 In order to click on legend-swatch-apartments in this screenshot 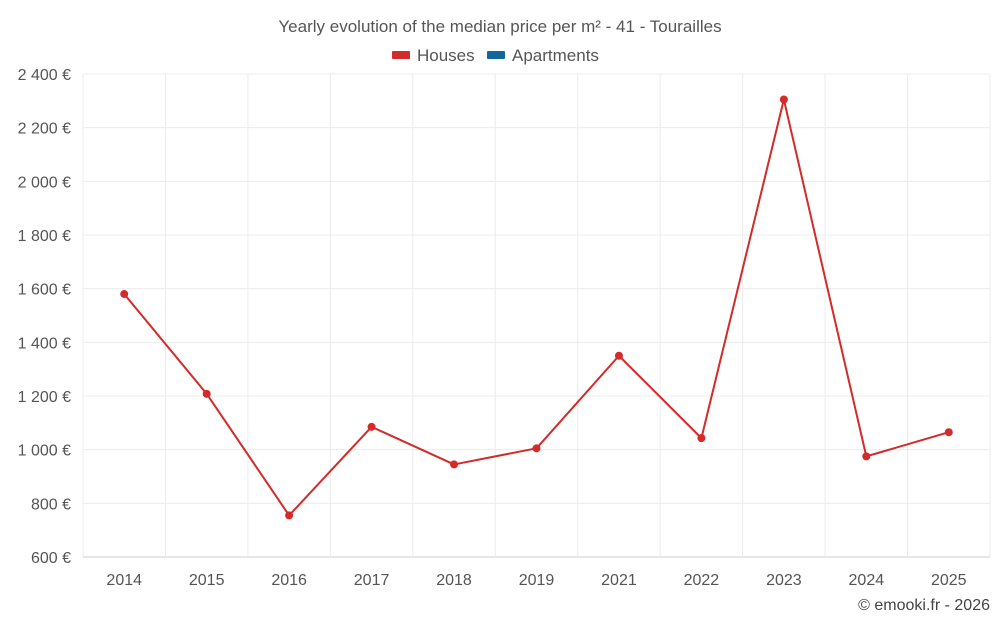, I will do `click(496, 55)`.